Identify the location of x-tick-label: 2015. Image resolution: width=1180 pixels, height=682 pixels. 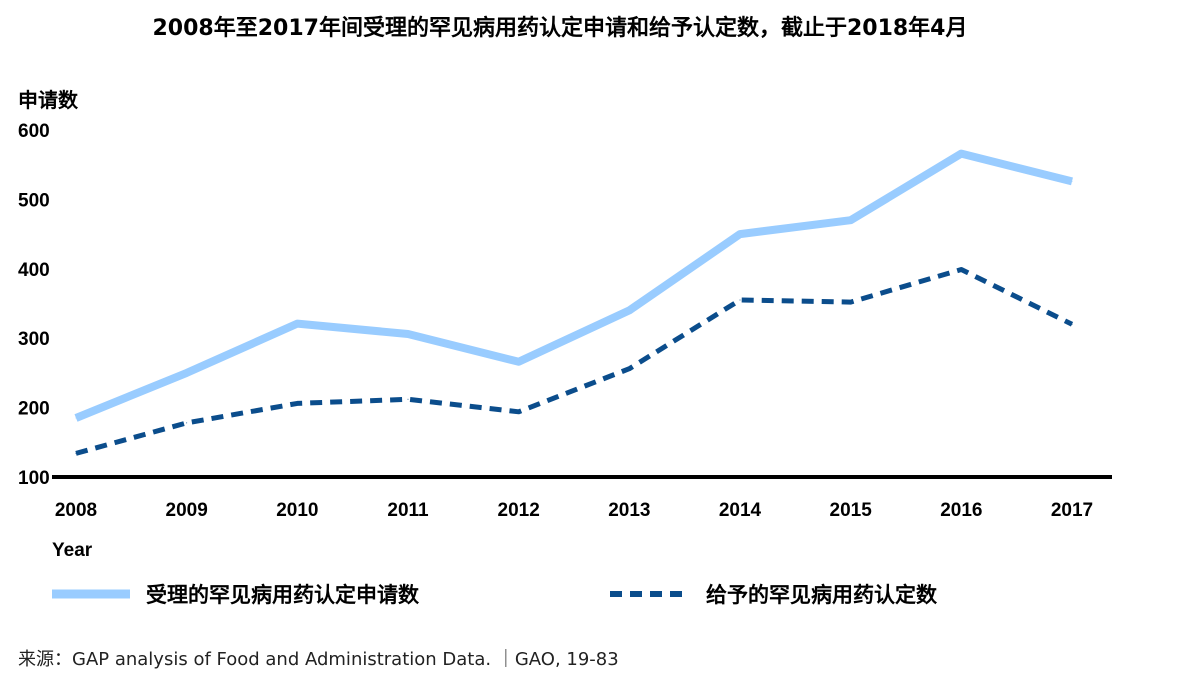
(851, 510).